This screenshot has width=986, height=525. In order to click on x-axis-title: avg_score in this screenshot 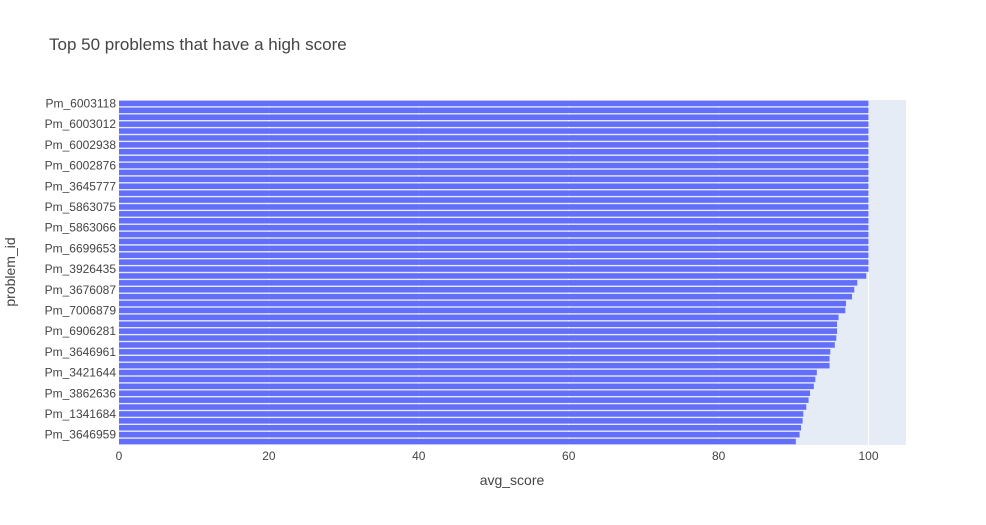, I will do `click(512, 480)`.